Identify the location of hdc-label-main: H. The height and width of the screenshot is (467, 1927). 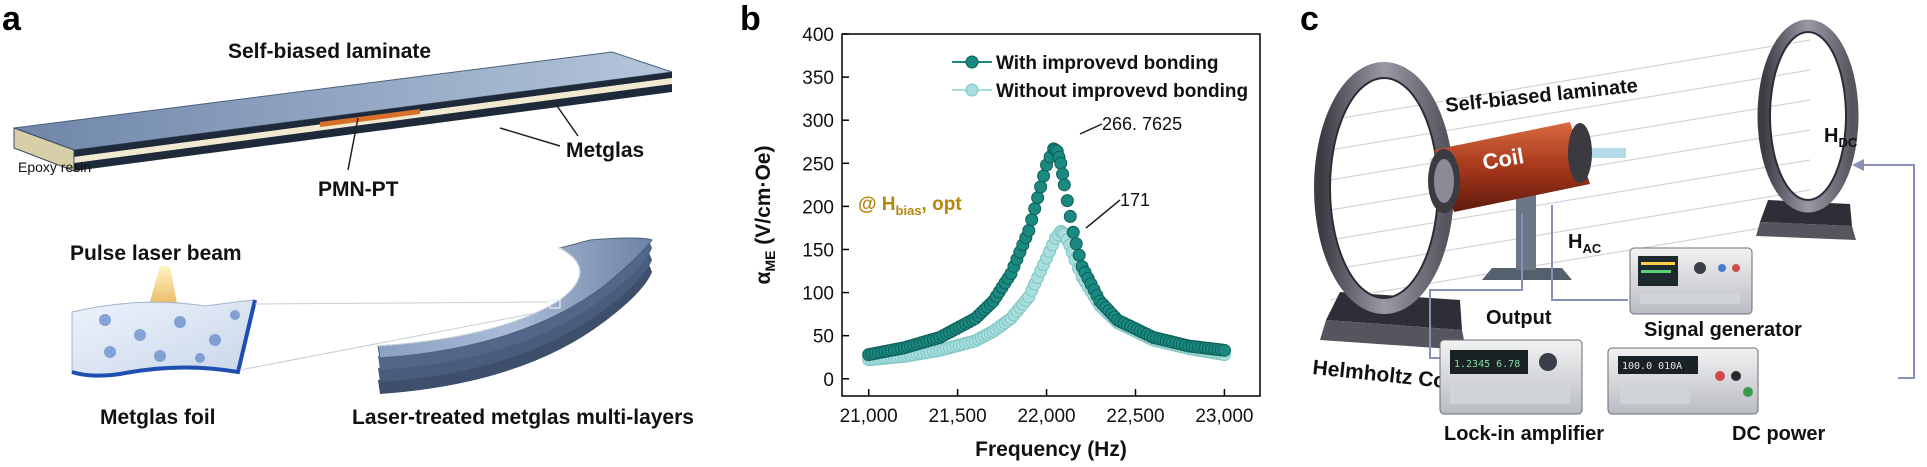
(1831, 136).